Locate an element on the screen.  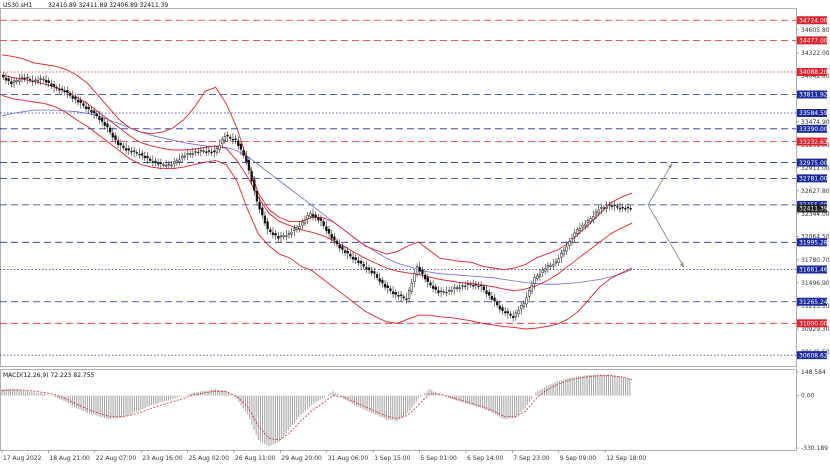
level-label: 34724.00 is located at coordinates (813, 20).